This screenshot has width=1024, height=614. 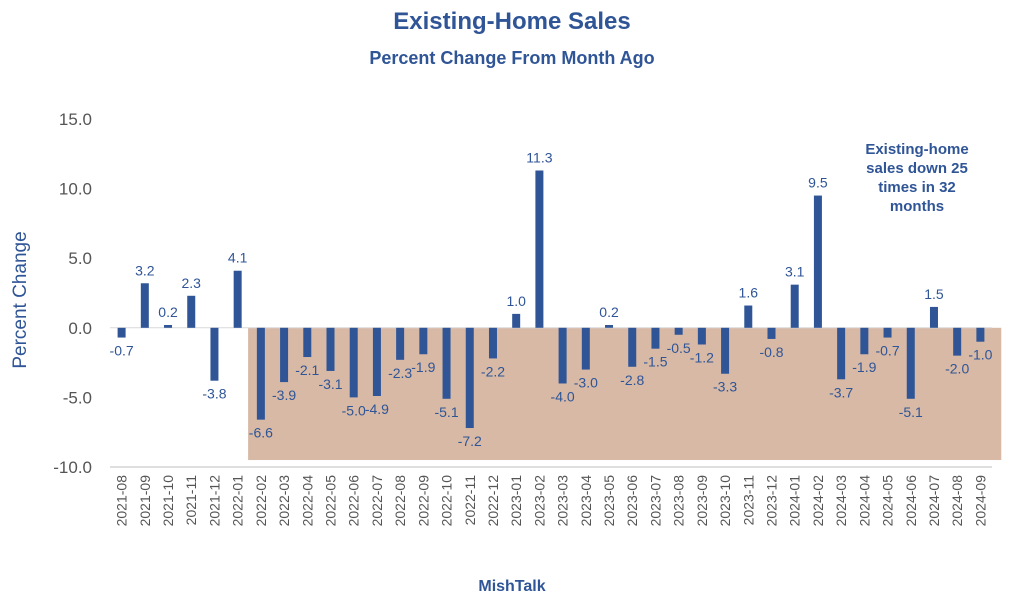 What do you see at coordinates (934, 501) in the screenshot?
I see `x-tick-label: 2024-07` at bounding box center [934, 501].